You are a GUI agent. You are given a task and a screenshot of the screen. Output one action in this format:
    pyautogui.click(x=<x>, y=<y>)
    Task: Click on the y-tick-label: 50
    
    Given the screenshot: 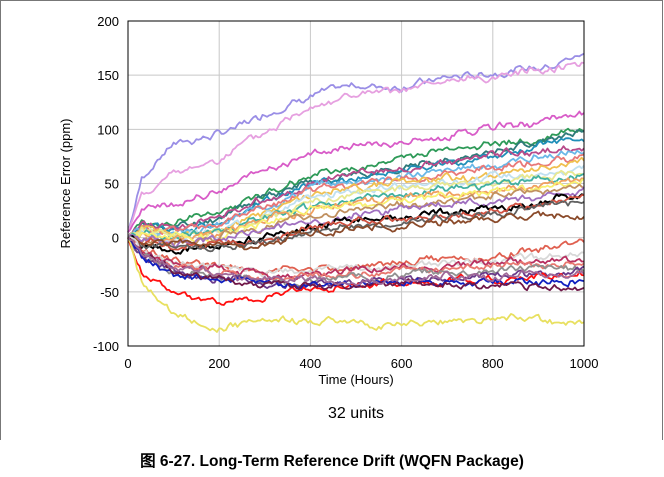 What is the action you would take?
    pyautogui.click(x=112, y=184)
    